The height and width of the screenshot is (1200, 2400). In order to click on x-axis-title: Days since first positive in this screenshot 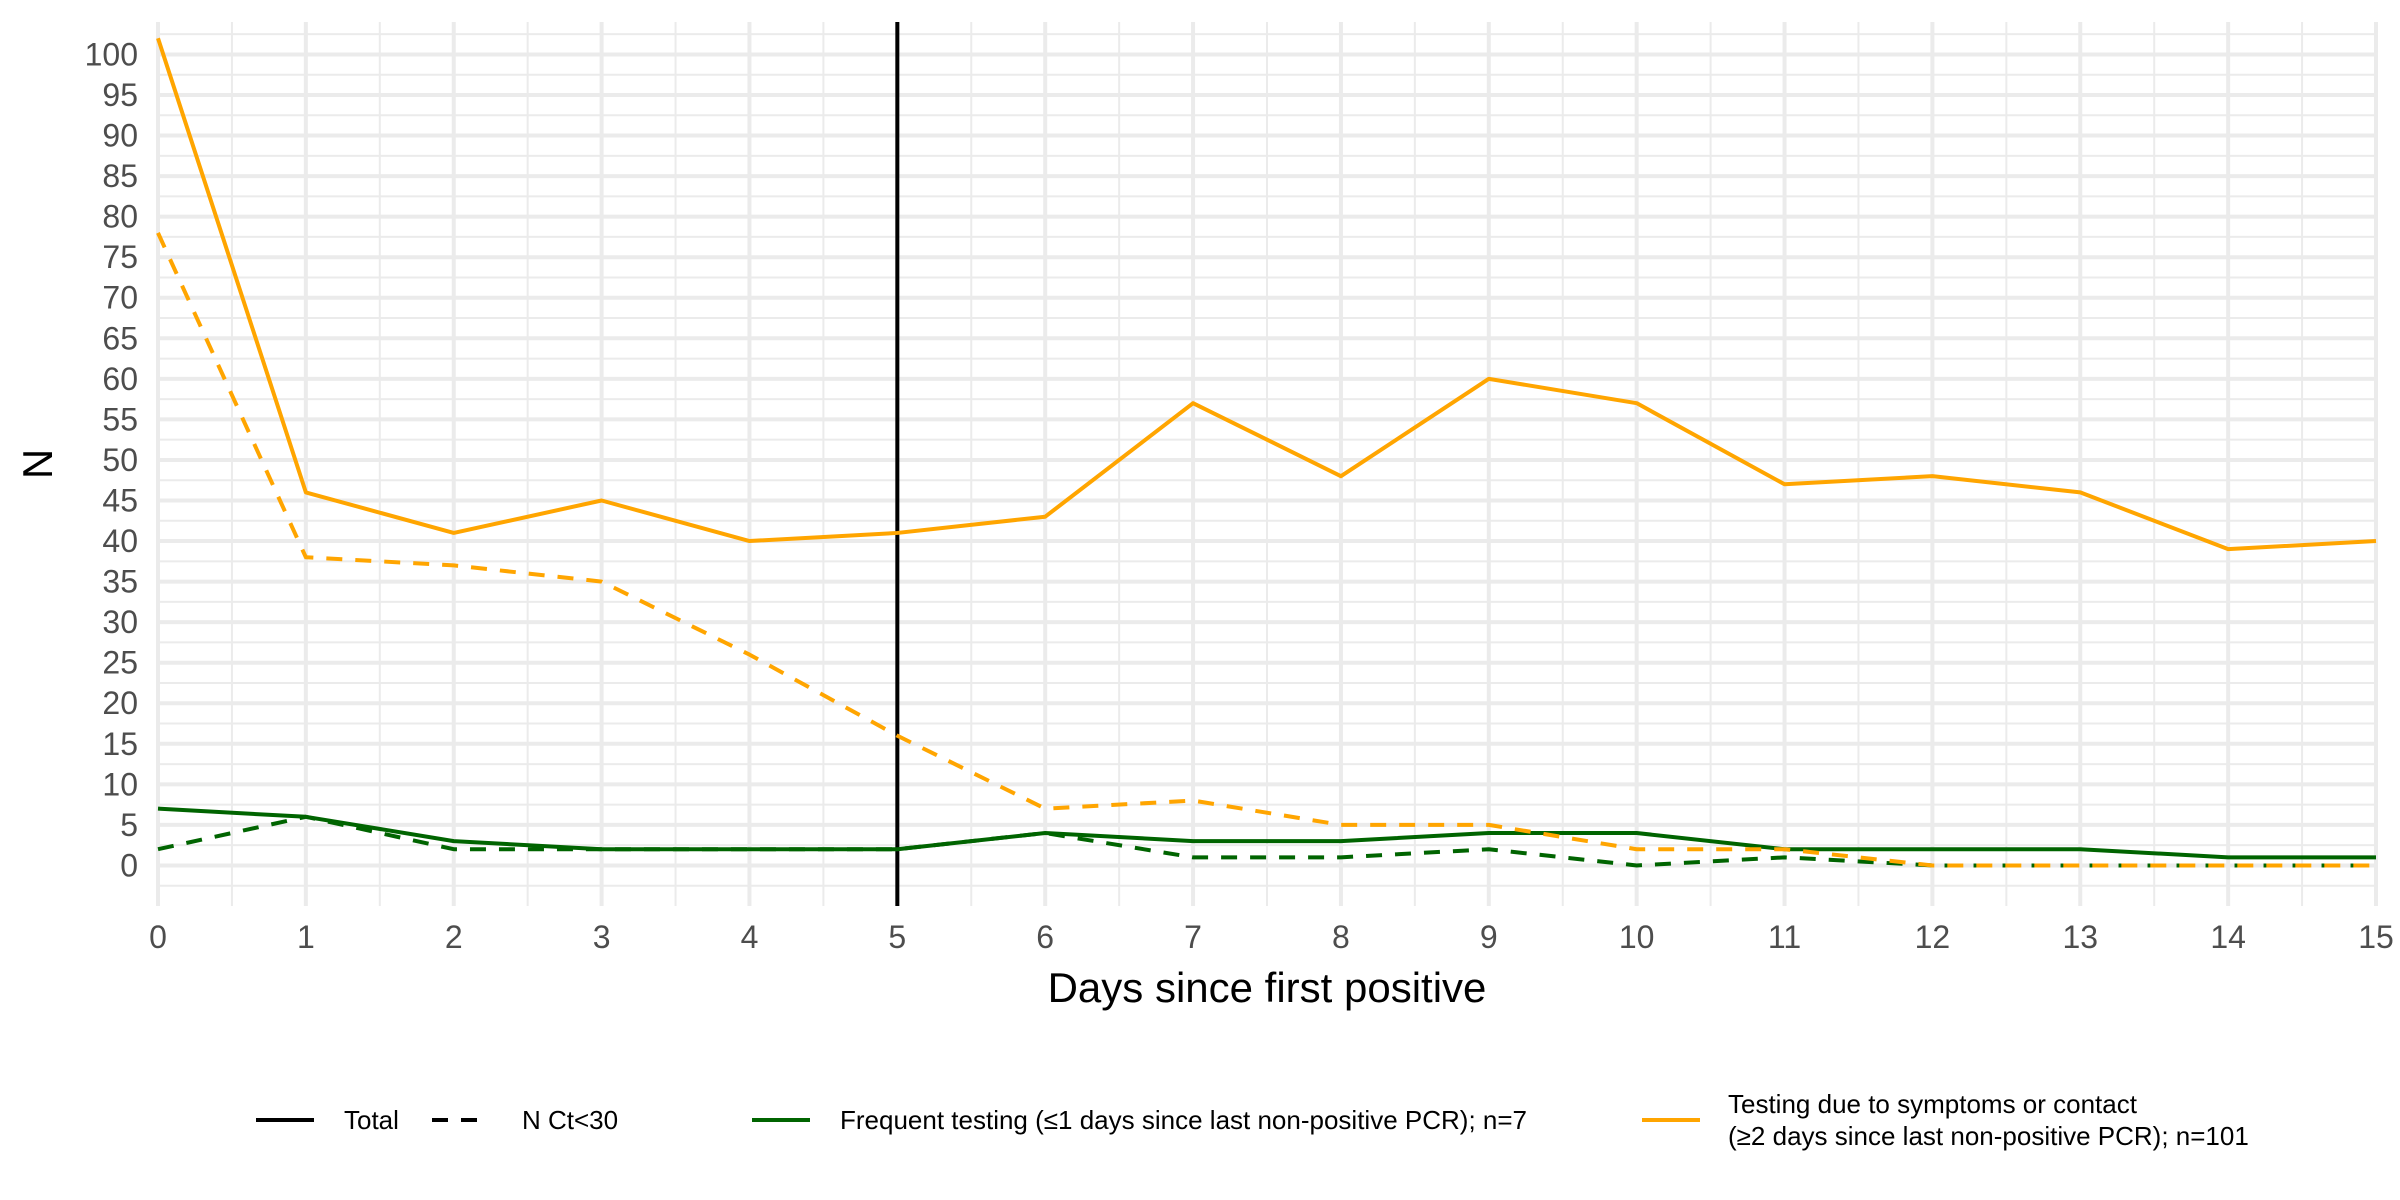, I will do `click(1267, 987)`.